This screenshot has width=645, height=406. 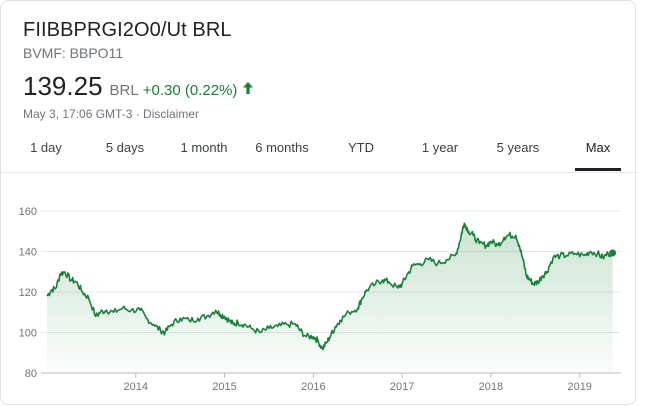 I want to click on tab-ytd: YTD, so click(x=361, y=147).